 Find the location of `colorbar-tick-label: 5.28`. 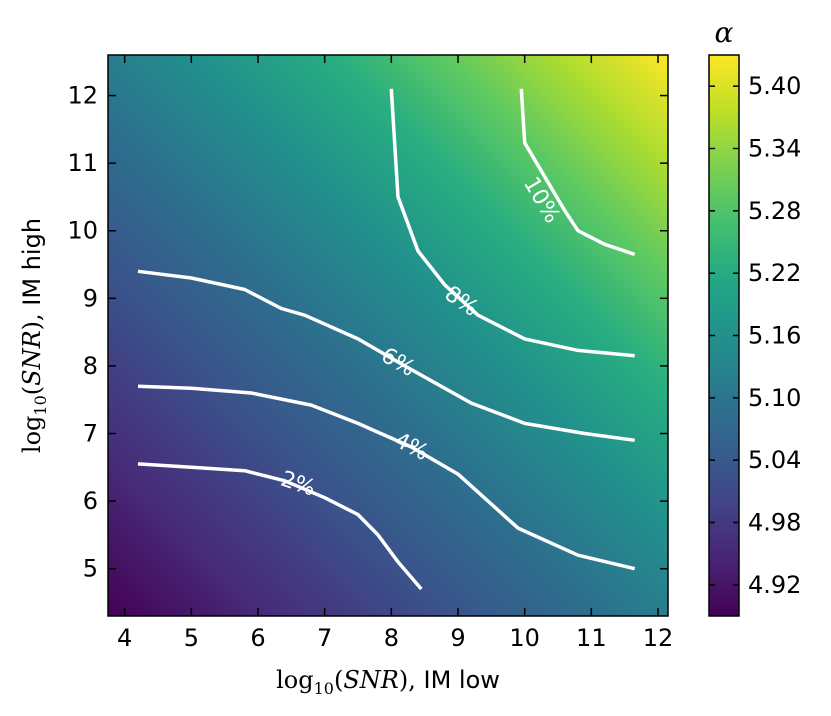

colorbar-tick-label: 5.28 is located at coordinates (774, 211).